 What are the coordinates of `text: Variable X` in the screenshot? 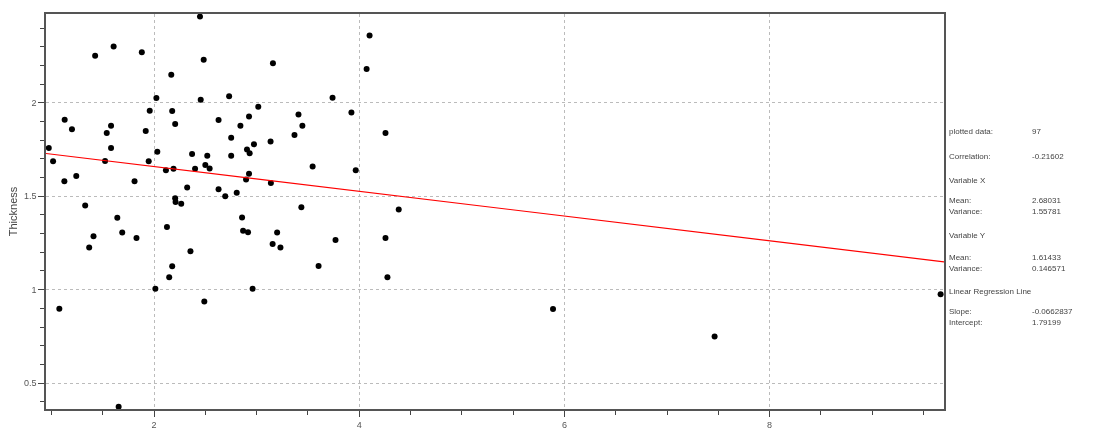 It's located at (967, 180).